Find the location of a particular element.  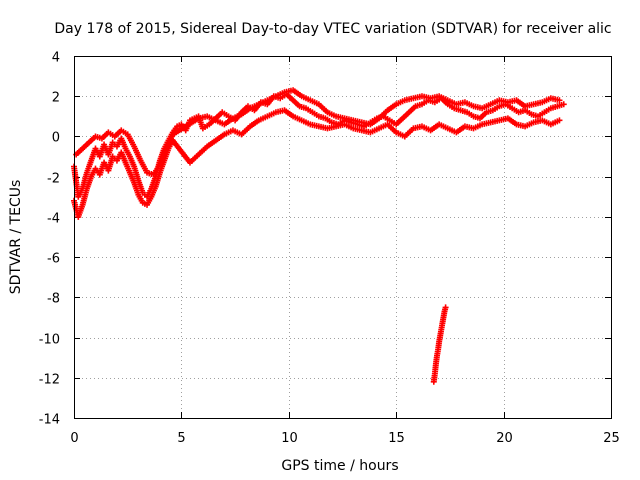

x-tick-labels: 0 5 10 15 20 25 is located at coordinates (344, 438).